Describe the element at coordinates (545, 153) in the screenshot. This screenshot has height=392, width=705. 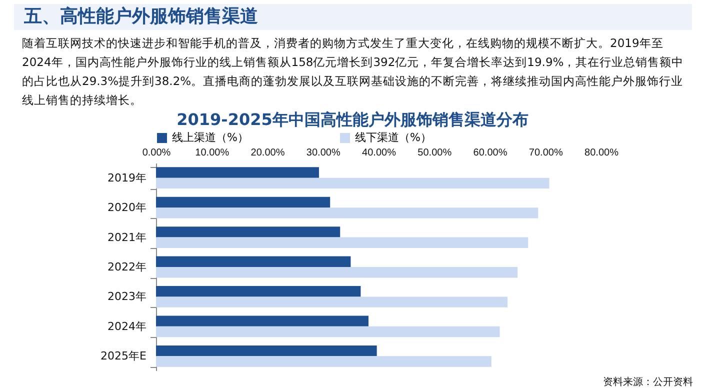
I see `x-tick-label: 70.00%` at that location.